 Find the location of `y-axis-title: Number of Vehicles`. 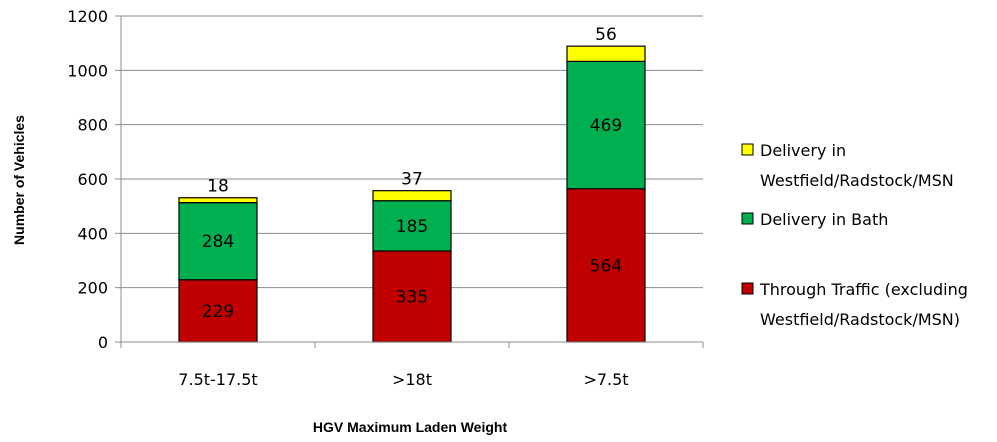

y-axis-title: Number of Vehicles is located at coordinates (19, 180).